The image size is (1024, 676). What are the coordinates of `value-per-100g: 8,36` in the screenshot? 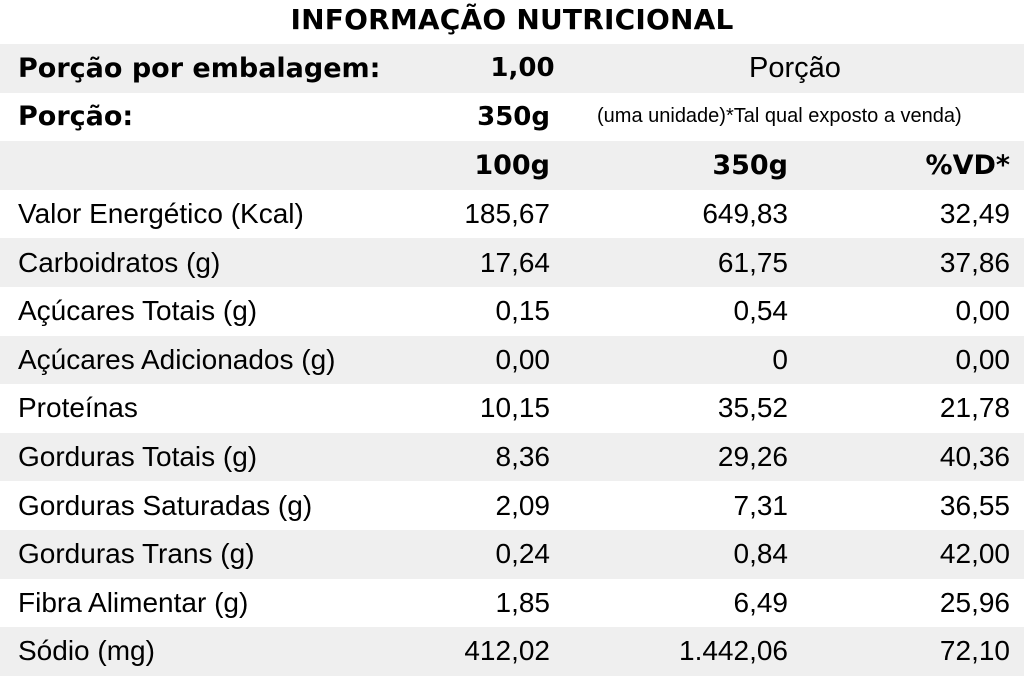 It's located at (523, 457).